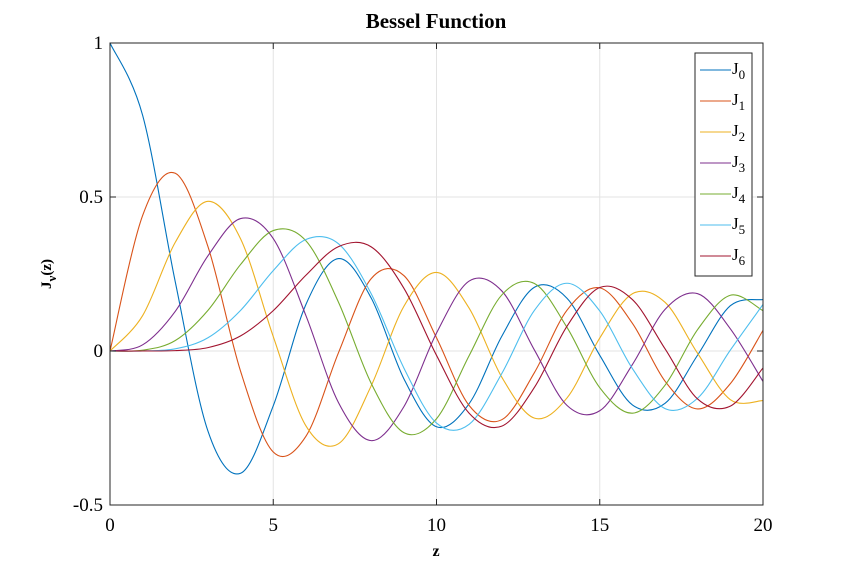 This screenshot has width=843, height=568. Describe the element at coordinates (723, 194) in the screenshot. I see `legend-entry-j4: J4` at that location.